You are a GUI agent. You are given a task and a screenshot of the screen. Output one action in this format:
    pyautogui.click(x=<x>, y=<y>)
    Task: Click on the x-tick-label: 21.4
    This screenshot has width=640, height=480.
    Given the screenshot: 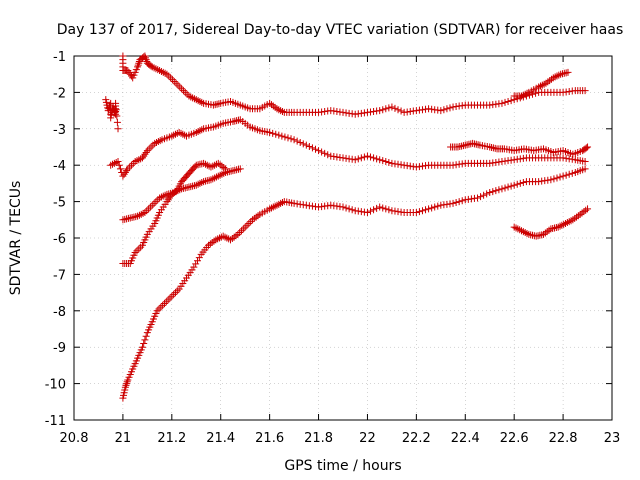 What is the action you would take?
    pyautogui.click(x=220, y=438)
    